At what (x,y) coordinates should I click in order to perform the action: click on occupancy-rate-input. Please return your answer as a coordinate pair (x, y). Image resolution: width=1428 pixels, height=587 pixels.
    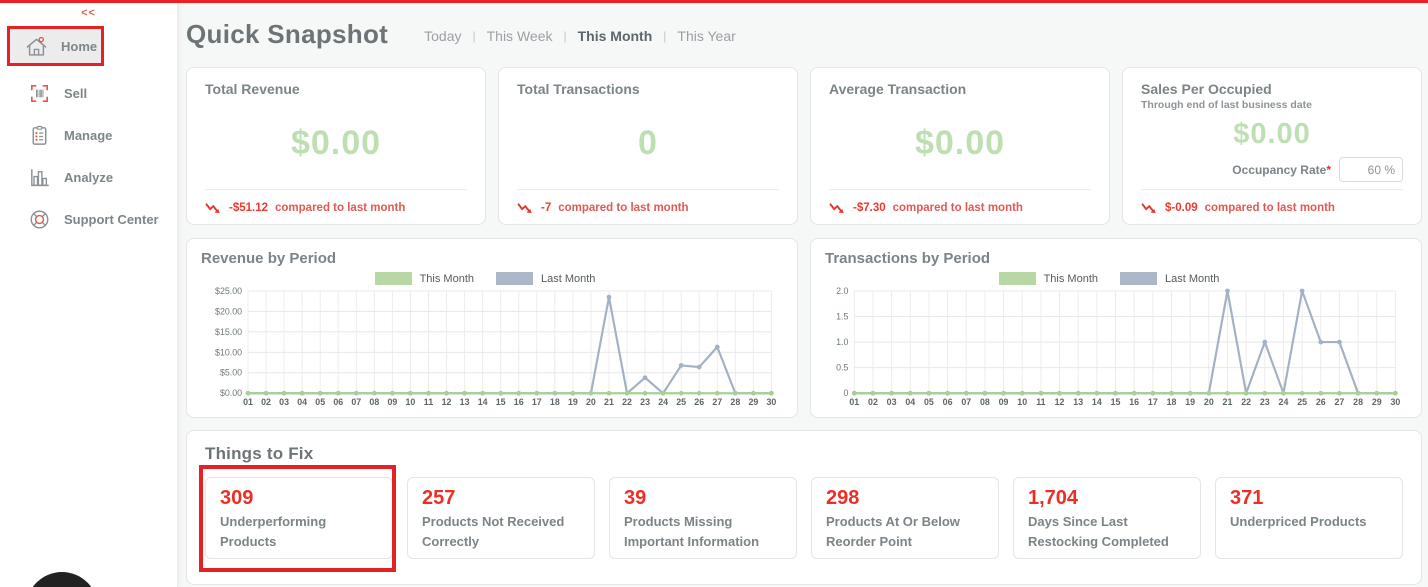
    Looking at the image, I should click on (1371, 169).